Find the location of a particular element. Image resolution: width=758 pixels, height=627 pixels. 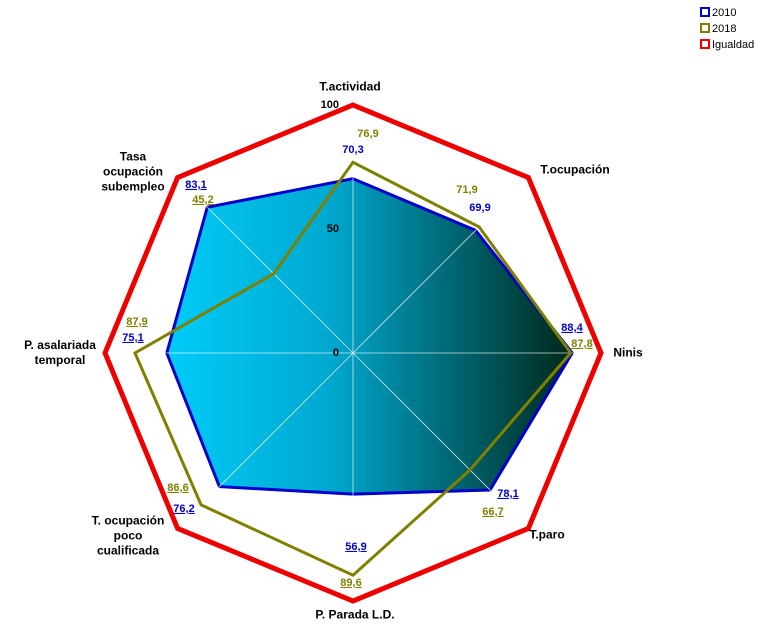

axis-label: P. asalariada temporal is located at coordinates (60, 352).